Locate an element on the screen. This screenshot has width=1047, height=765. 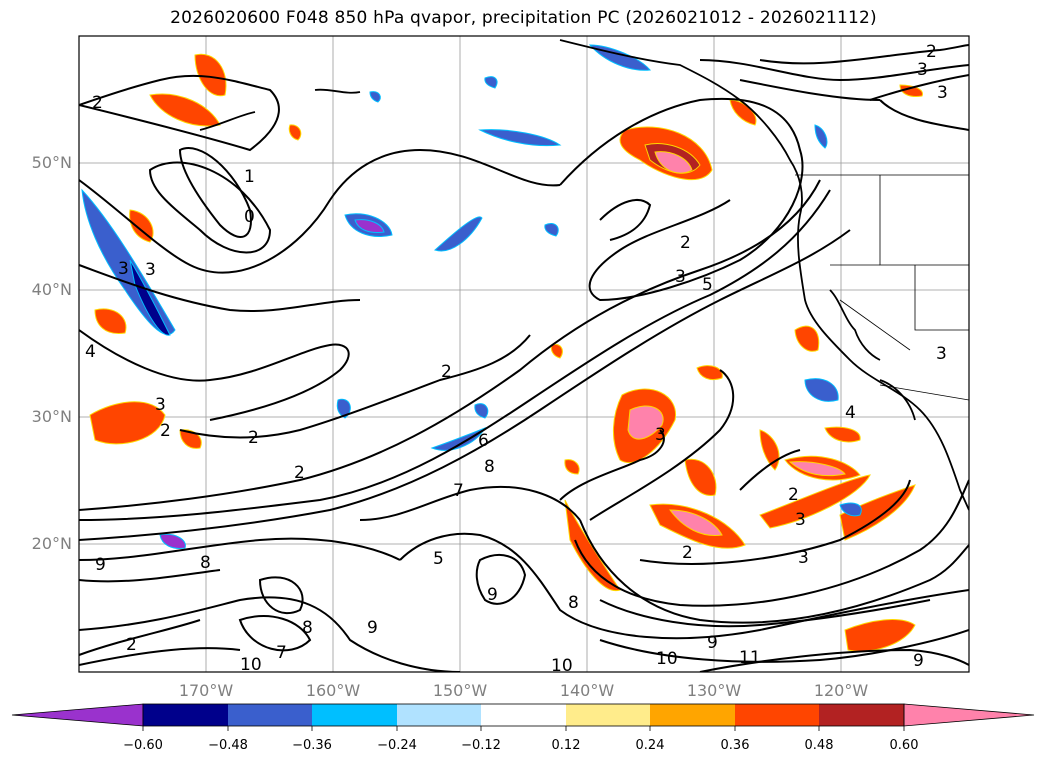
lon-tick-label: 140°W is located at coordinates (587, 690).